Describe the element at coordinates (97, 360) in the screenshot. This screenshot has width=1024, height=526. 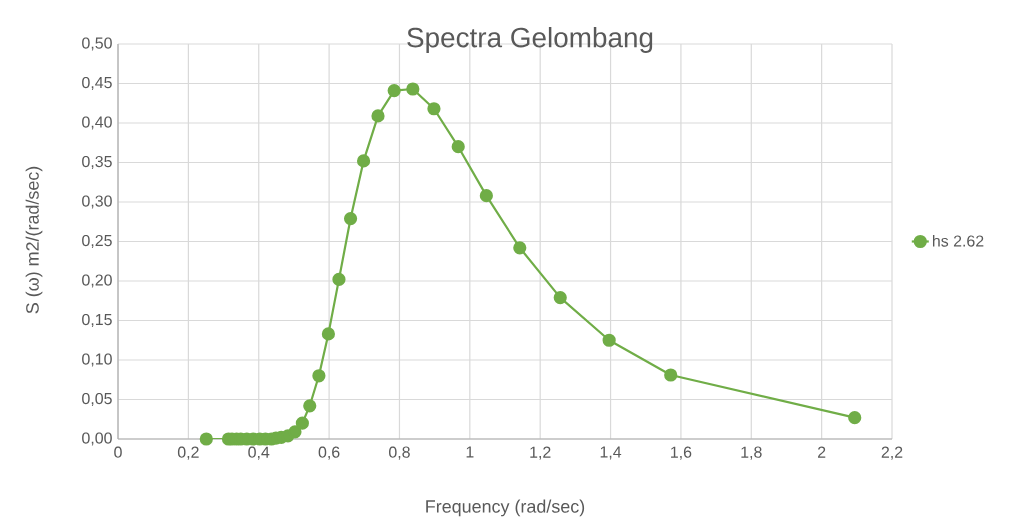
I see `y-tick-label: 0,10` at that location.